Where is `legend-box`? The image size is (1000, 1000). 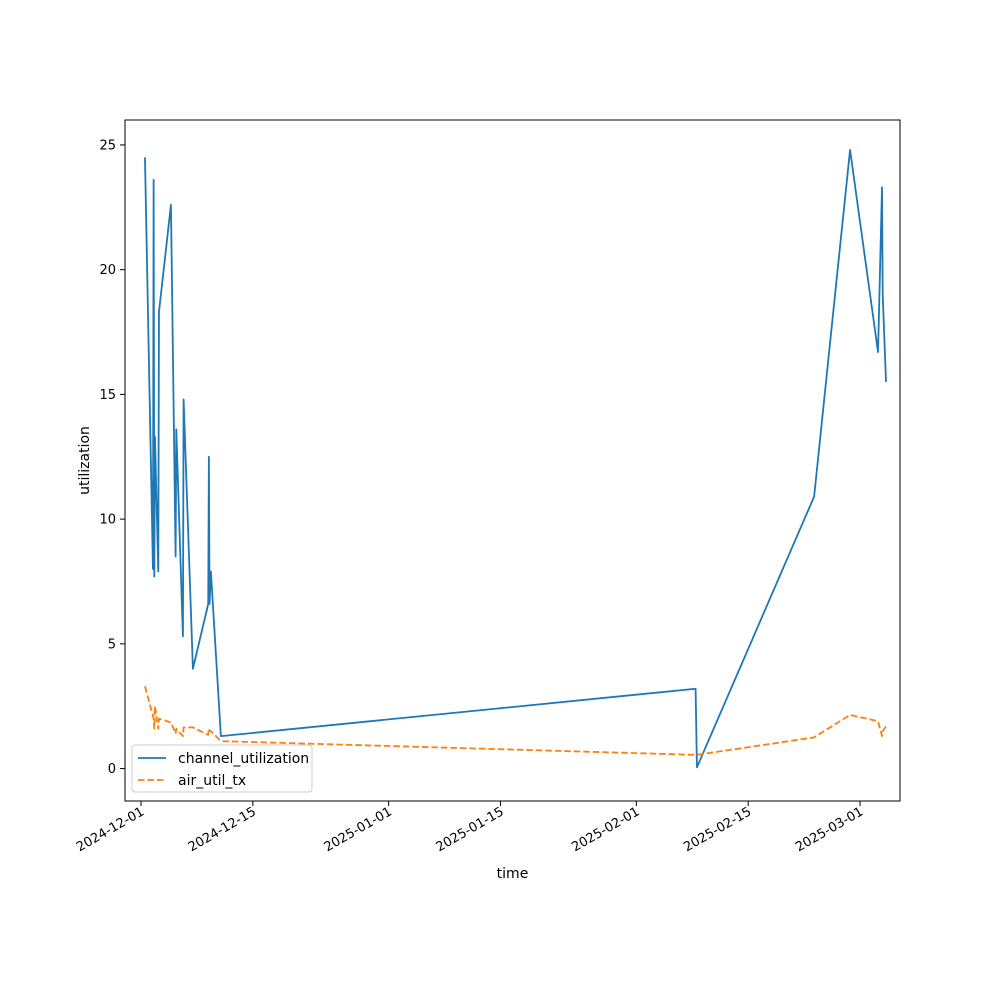
legend-box is located at coordinates (222, 768).